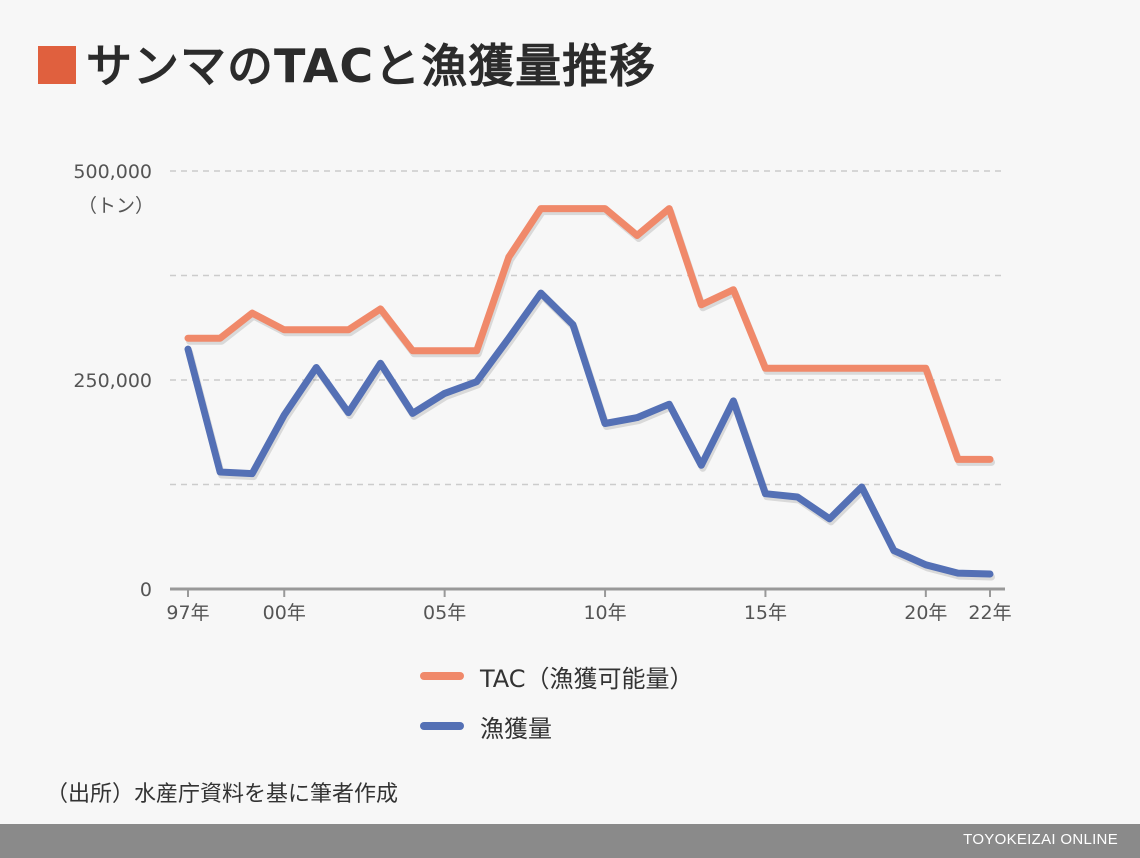 The width and height of the screenshot is (1140, 858). Describe the element at coordinates (925, 613) in the screenshot. I see `x-tick-label: 20年` at that location.